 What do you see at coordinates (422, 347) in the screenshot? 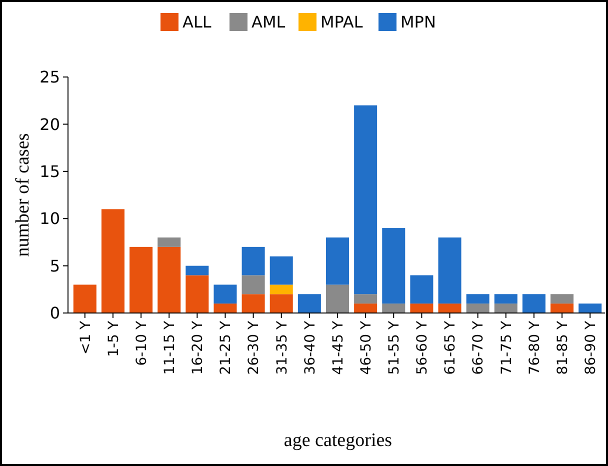
I see `x-tick-label: 56-60 Y` at bounding box center [422, 347].